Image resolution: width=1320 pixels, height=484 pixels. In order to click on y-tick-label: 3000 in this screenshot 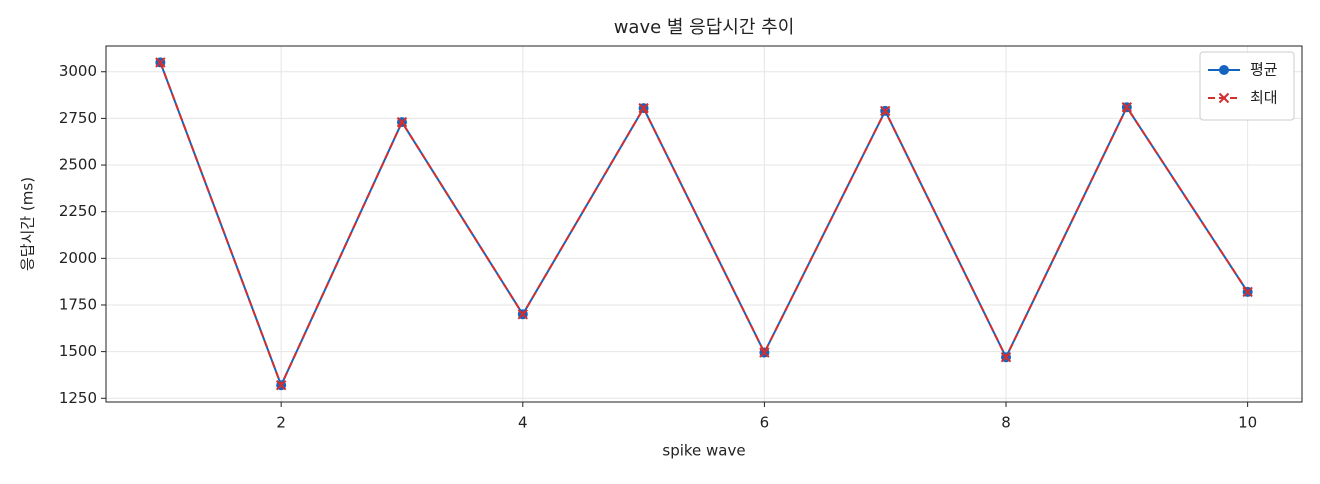, I will do `click(78, 71)`.